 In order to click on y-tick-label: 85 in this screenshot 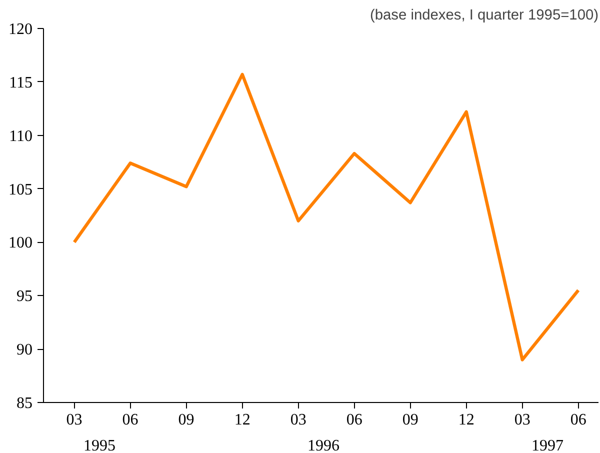, I will do `click(24, 403)`.